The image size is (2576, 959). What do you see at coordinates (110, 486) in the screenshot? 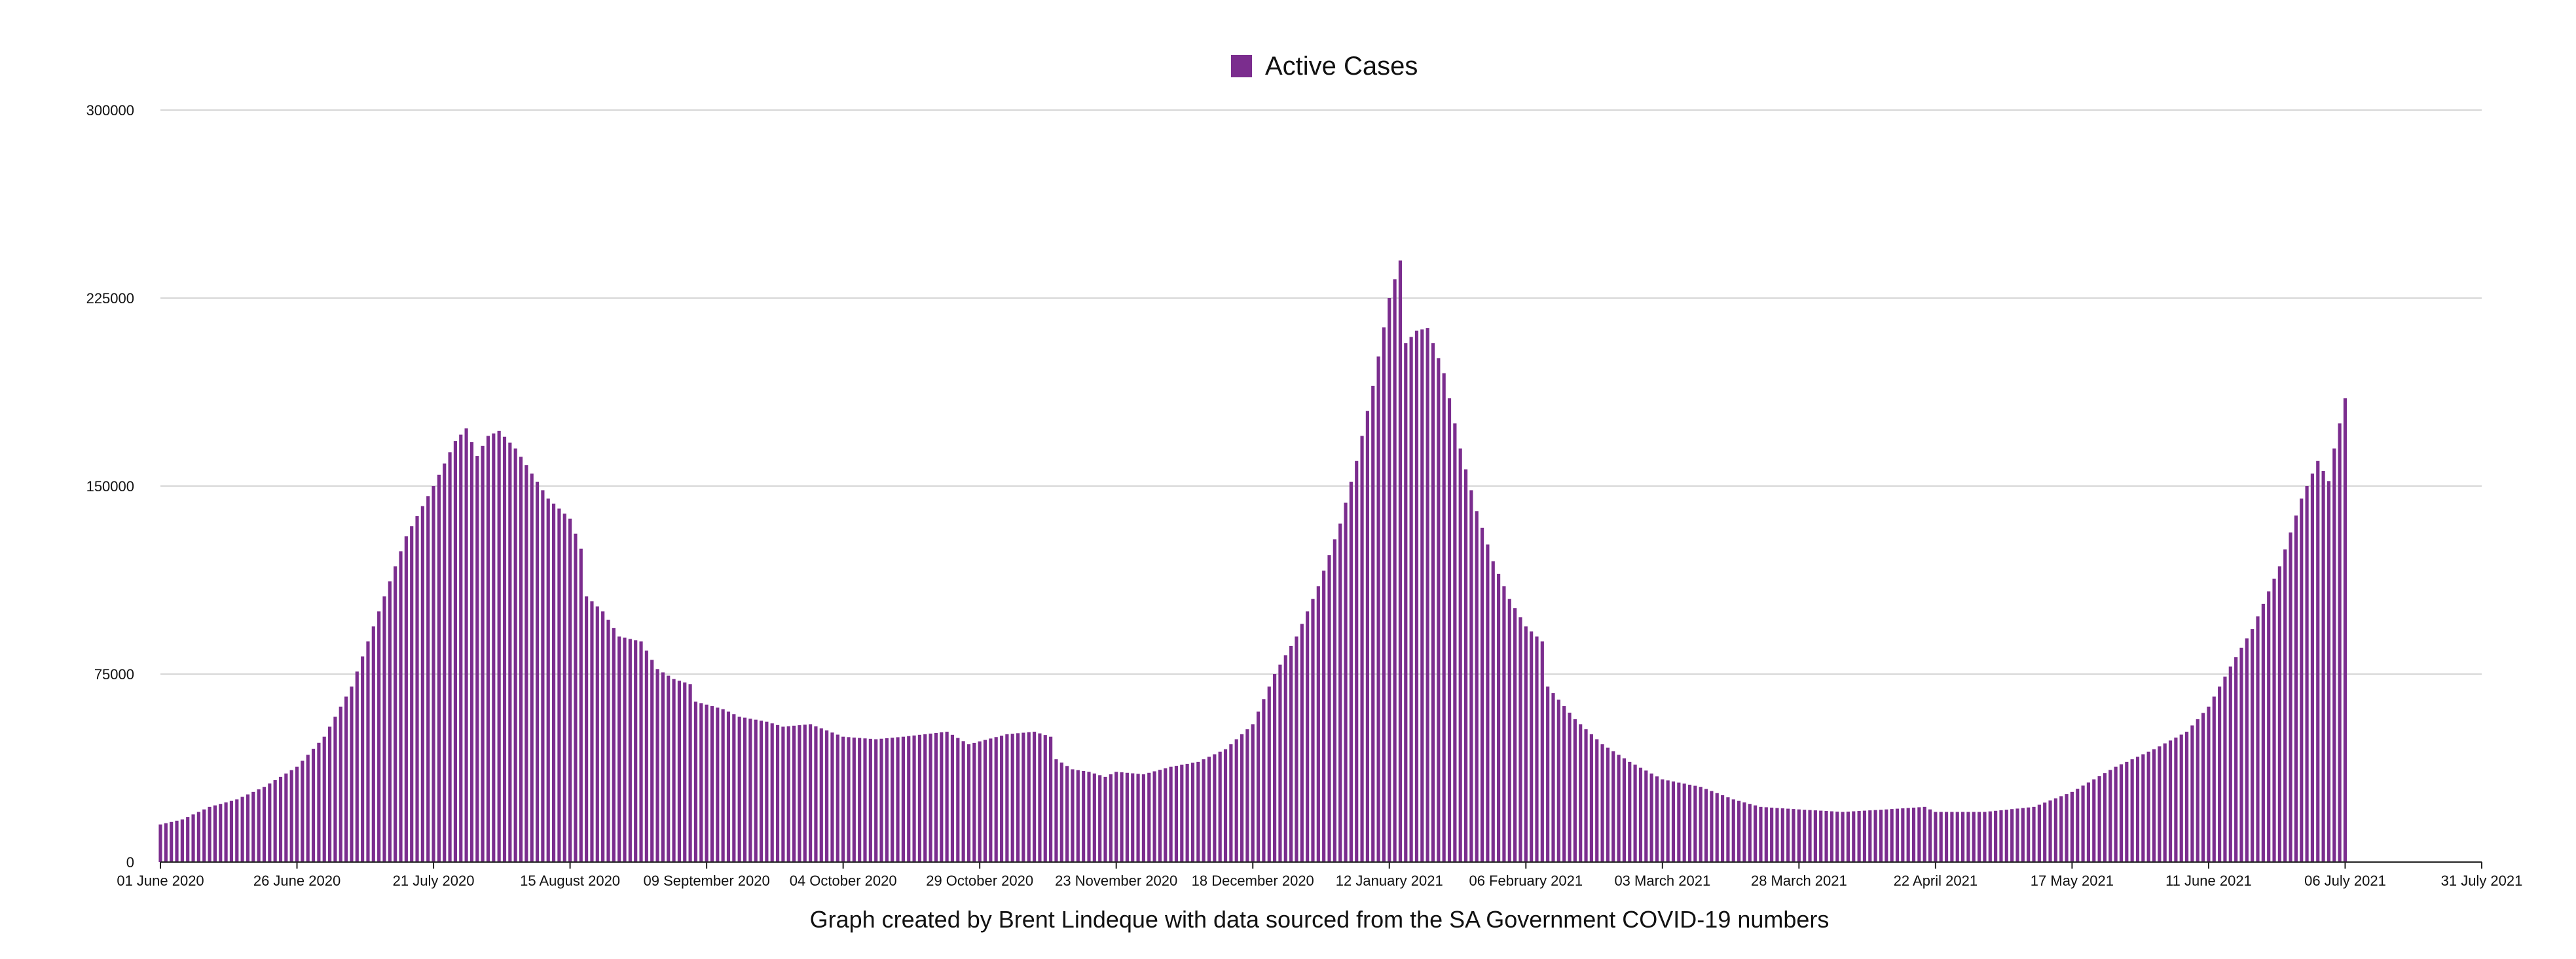
I see `y-tick-label: 150000` at bounding box center [110, 486].